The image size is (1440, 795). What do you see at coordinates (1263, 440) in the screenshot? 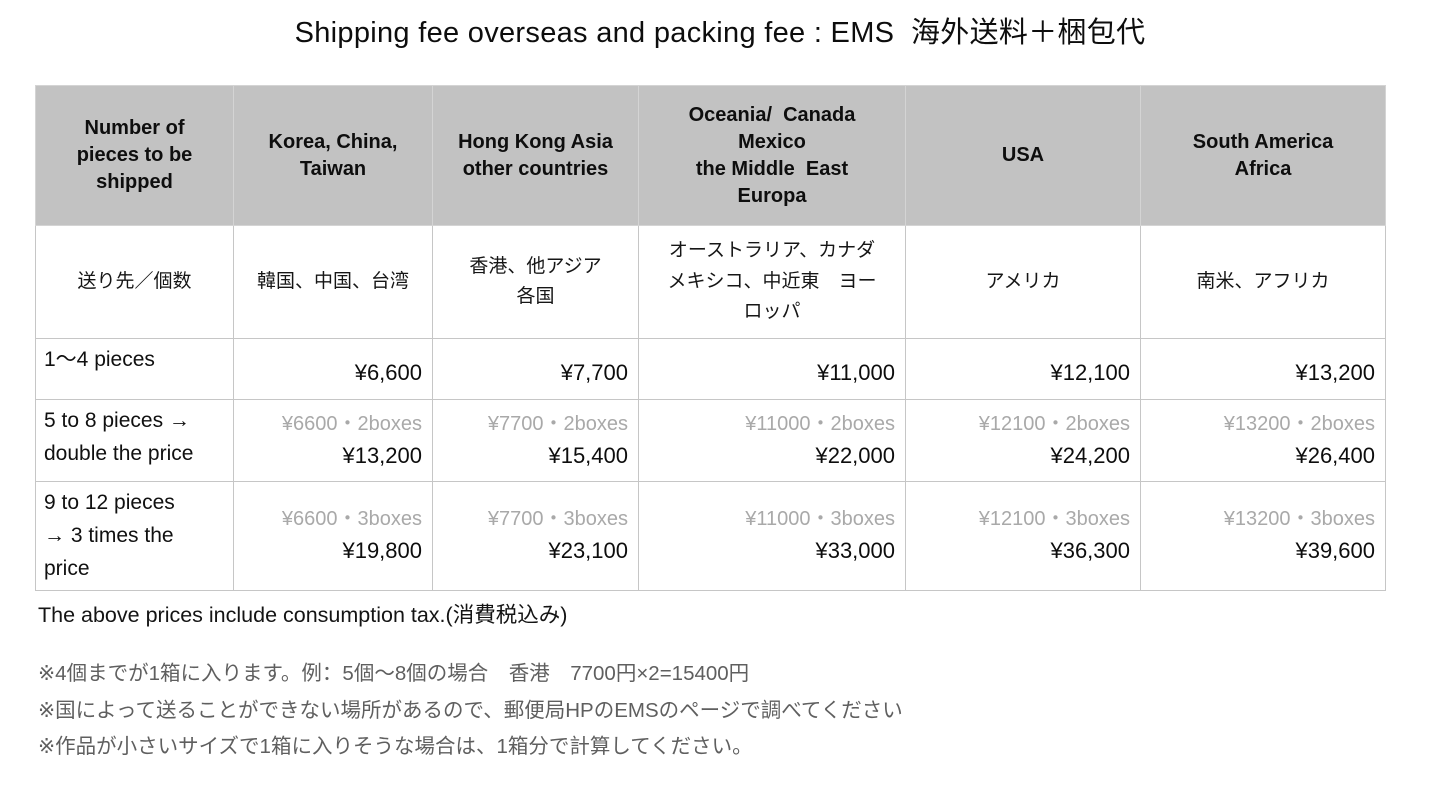
I see `price-cell: ¥13200・2boxes ¥26,400` at bounding box center [1263, 440].